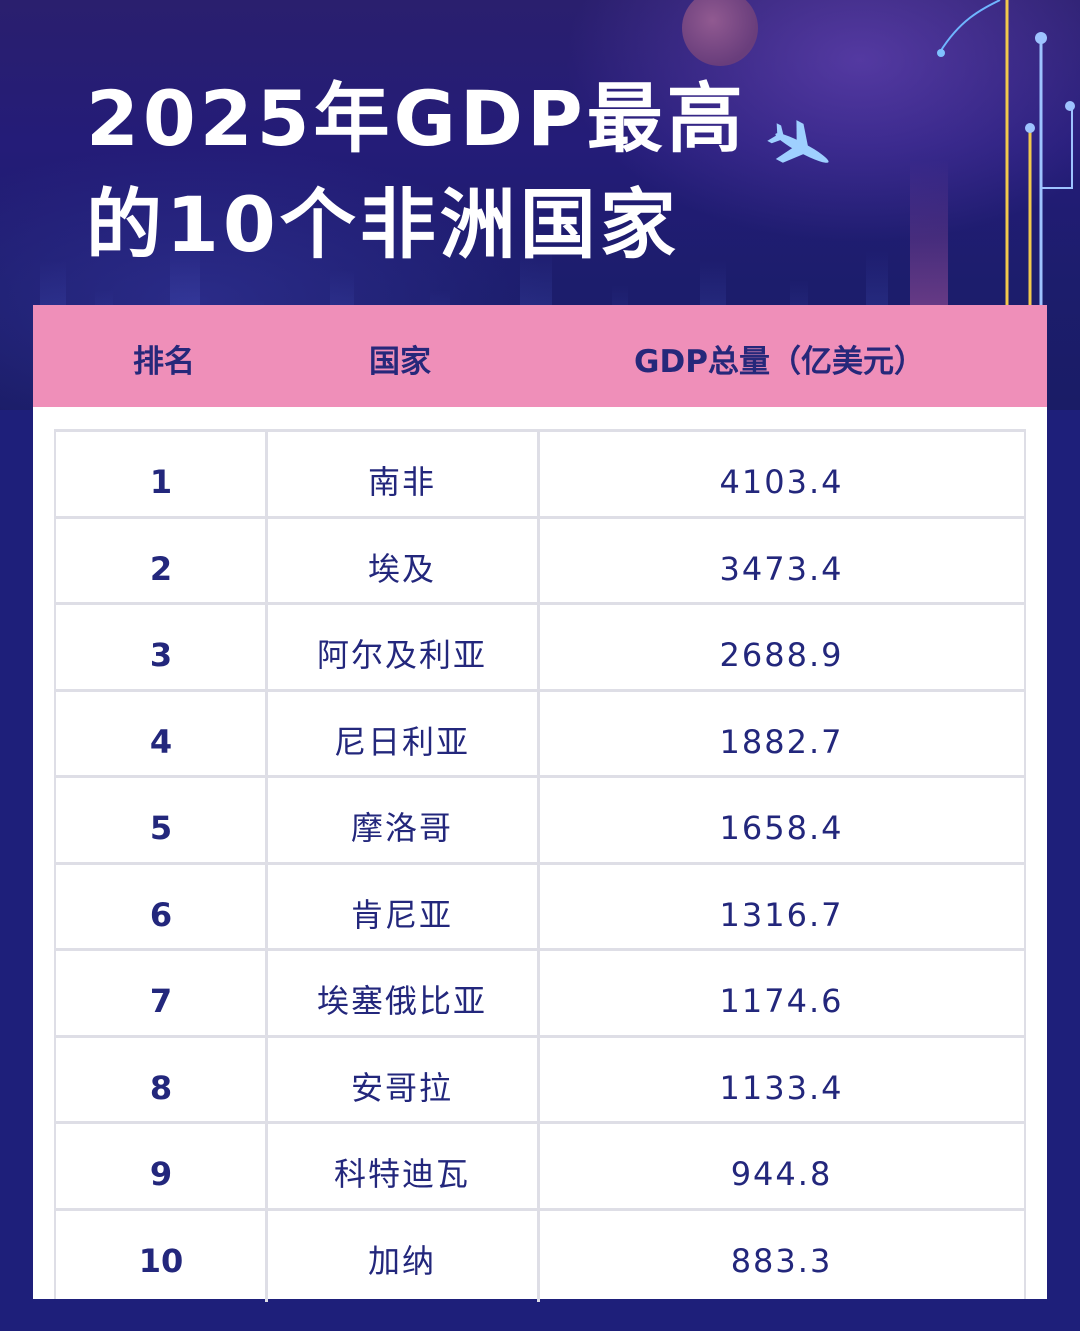 The width and height of the screenshot is (1080, 1331). Describe the element at coordinates (781, 655) in the screenshot. I see `gdp-cell: 2688.9` at that location.